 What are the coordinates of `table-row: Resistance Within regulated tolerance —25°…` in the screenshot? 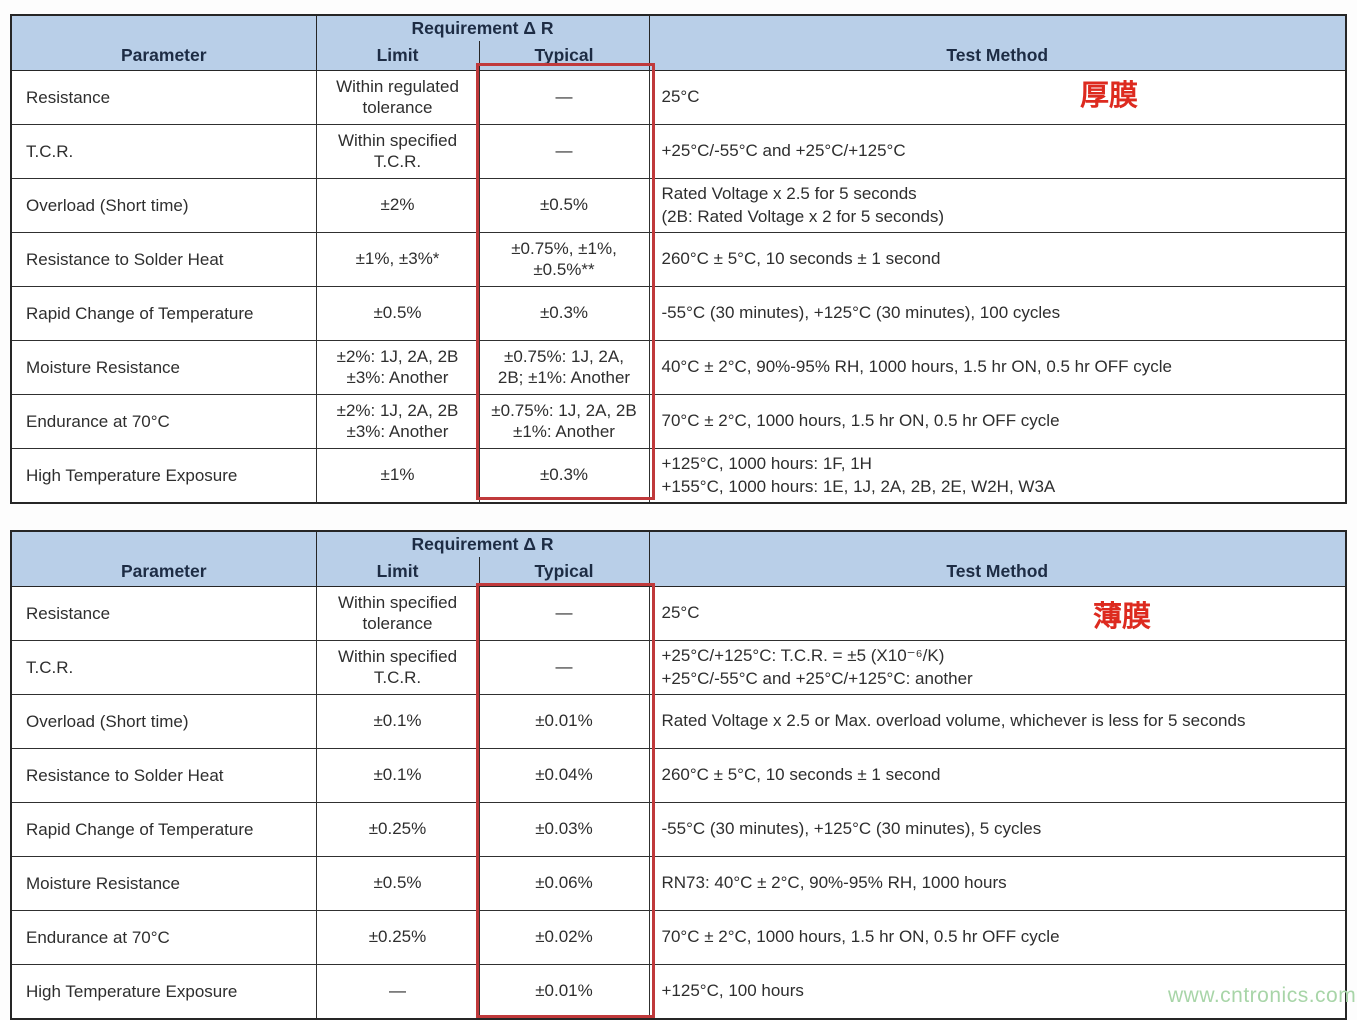 It's located at (678, 97).